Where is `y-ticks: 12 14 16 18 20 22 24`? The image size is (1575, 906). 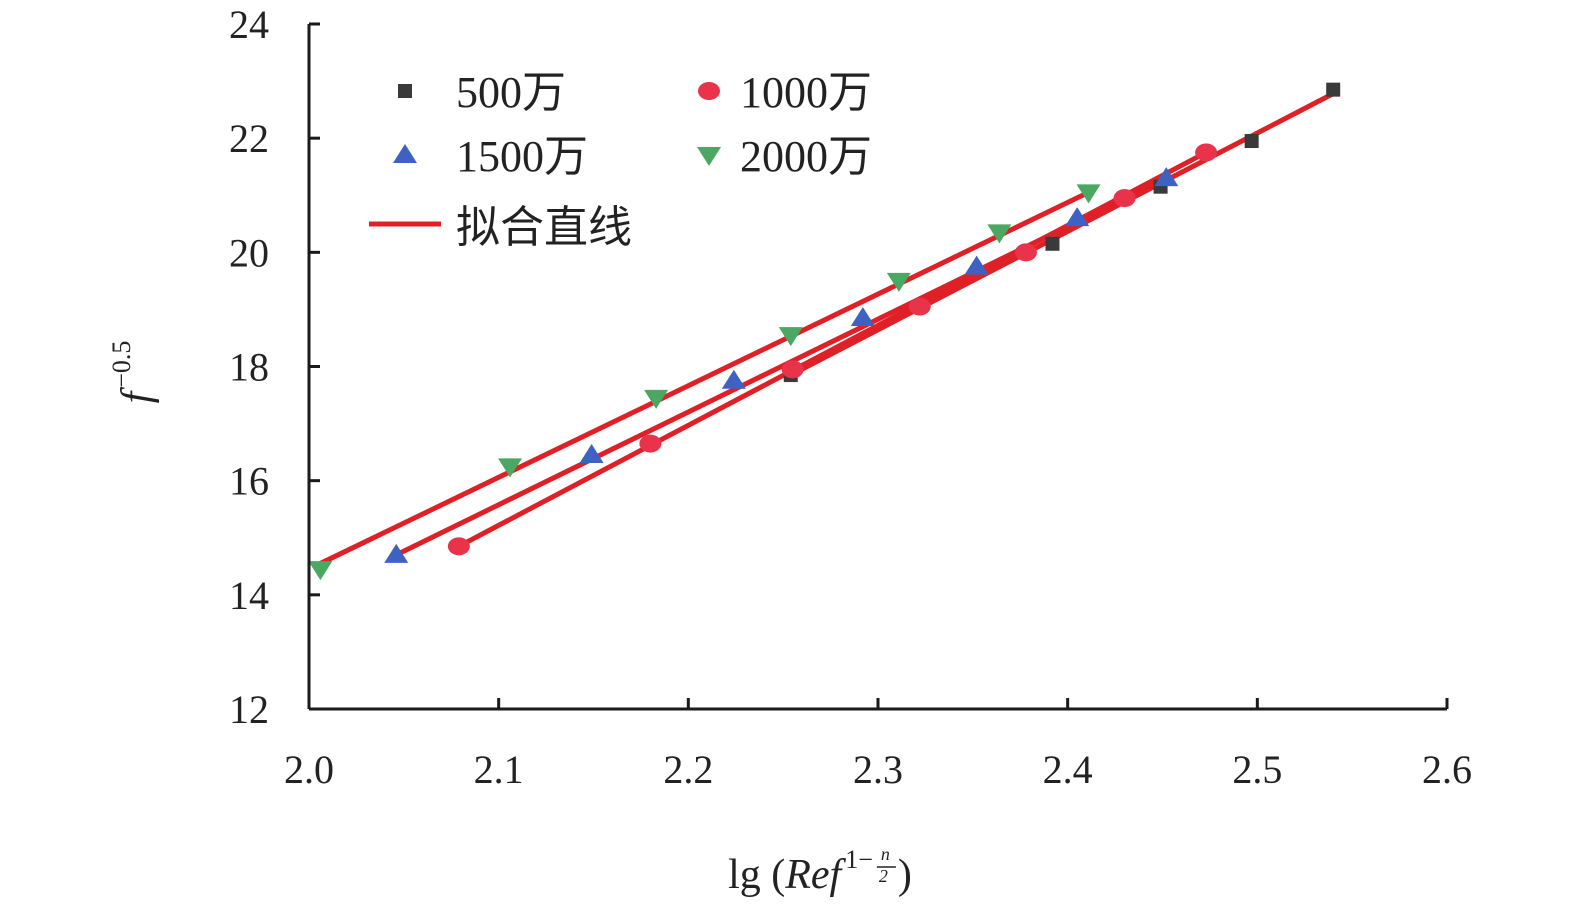
y-ticks: 12 14 16 18 20 22 24 is located at coordinates (274, 367).